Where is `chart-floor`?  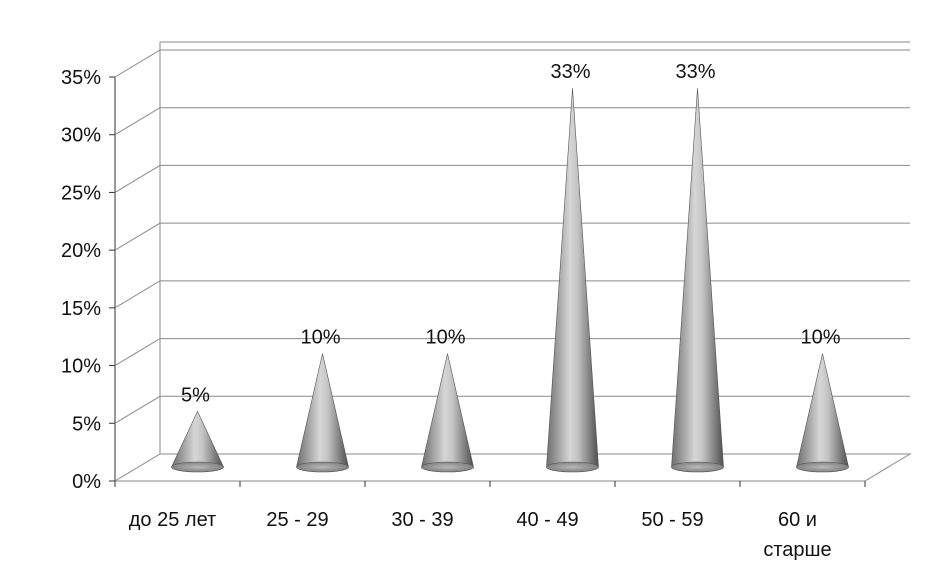
chart-floor is located at coordinates (512, 467).